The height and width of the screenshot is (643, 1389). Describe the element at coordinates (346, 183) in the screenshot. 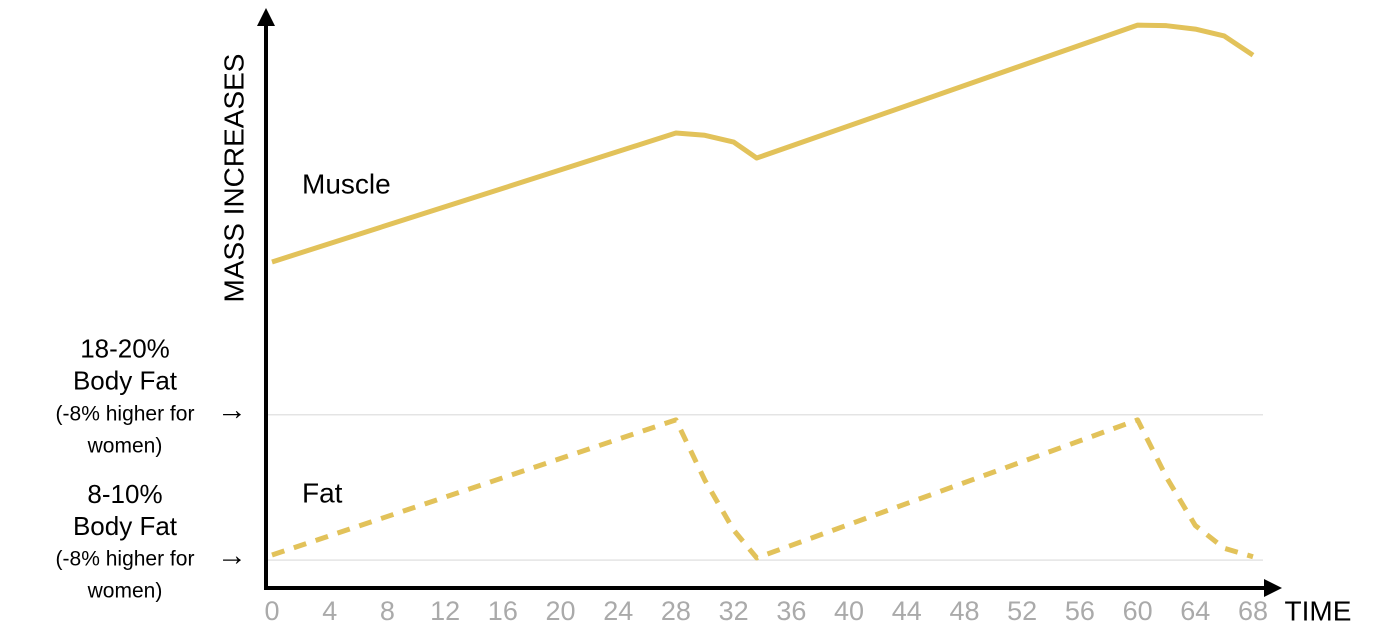

I see `series-label: Muscle` at that location.